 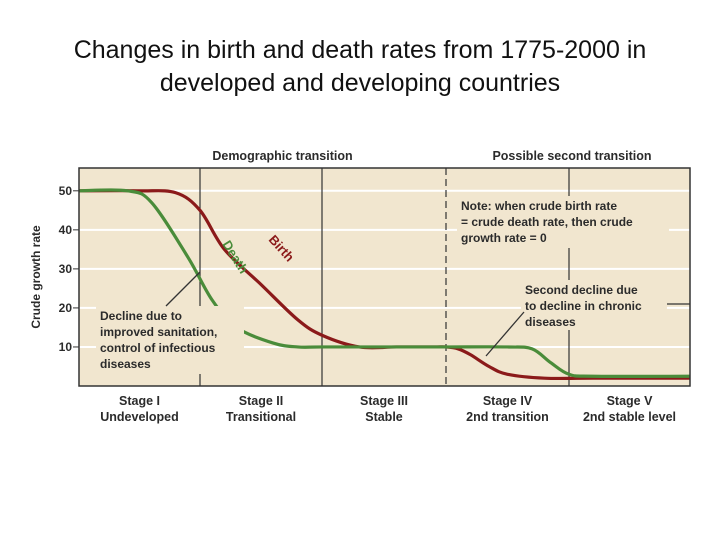 What do you see at coordinates (360, 83) in the screenshot?
I see `title-line-2: developed and developing countries` at bounding box center [360, 83].